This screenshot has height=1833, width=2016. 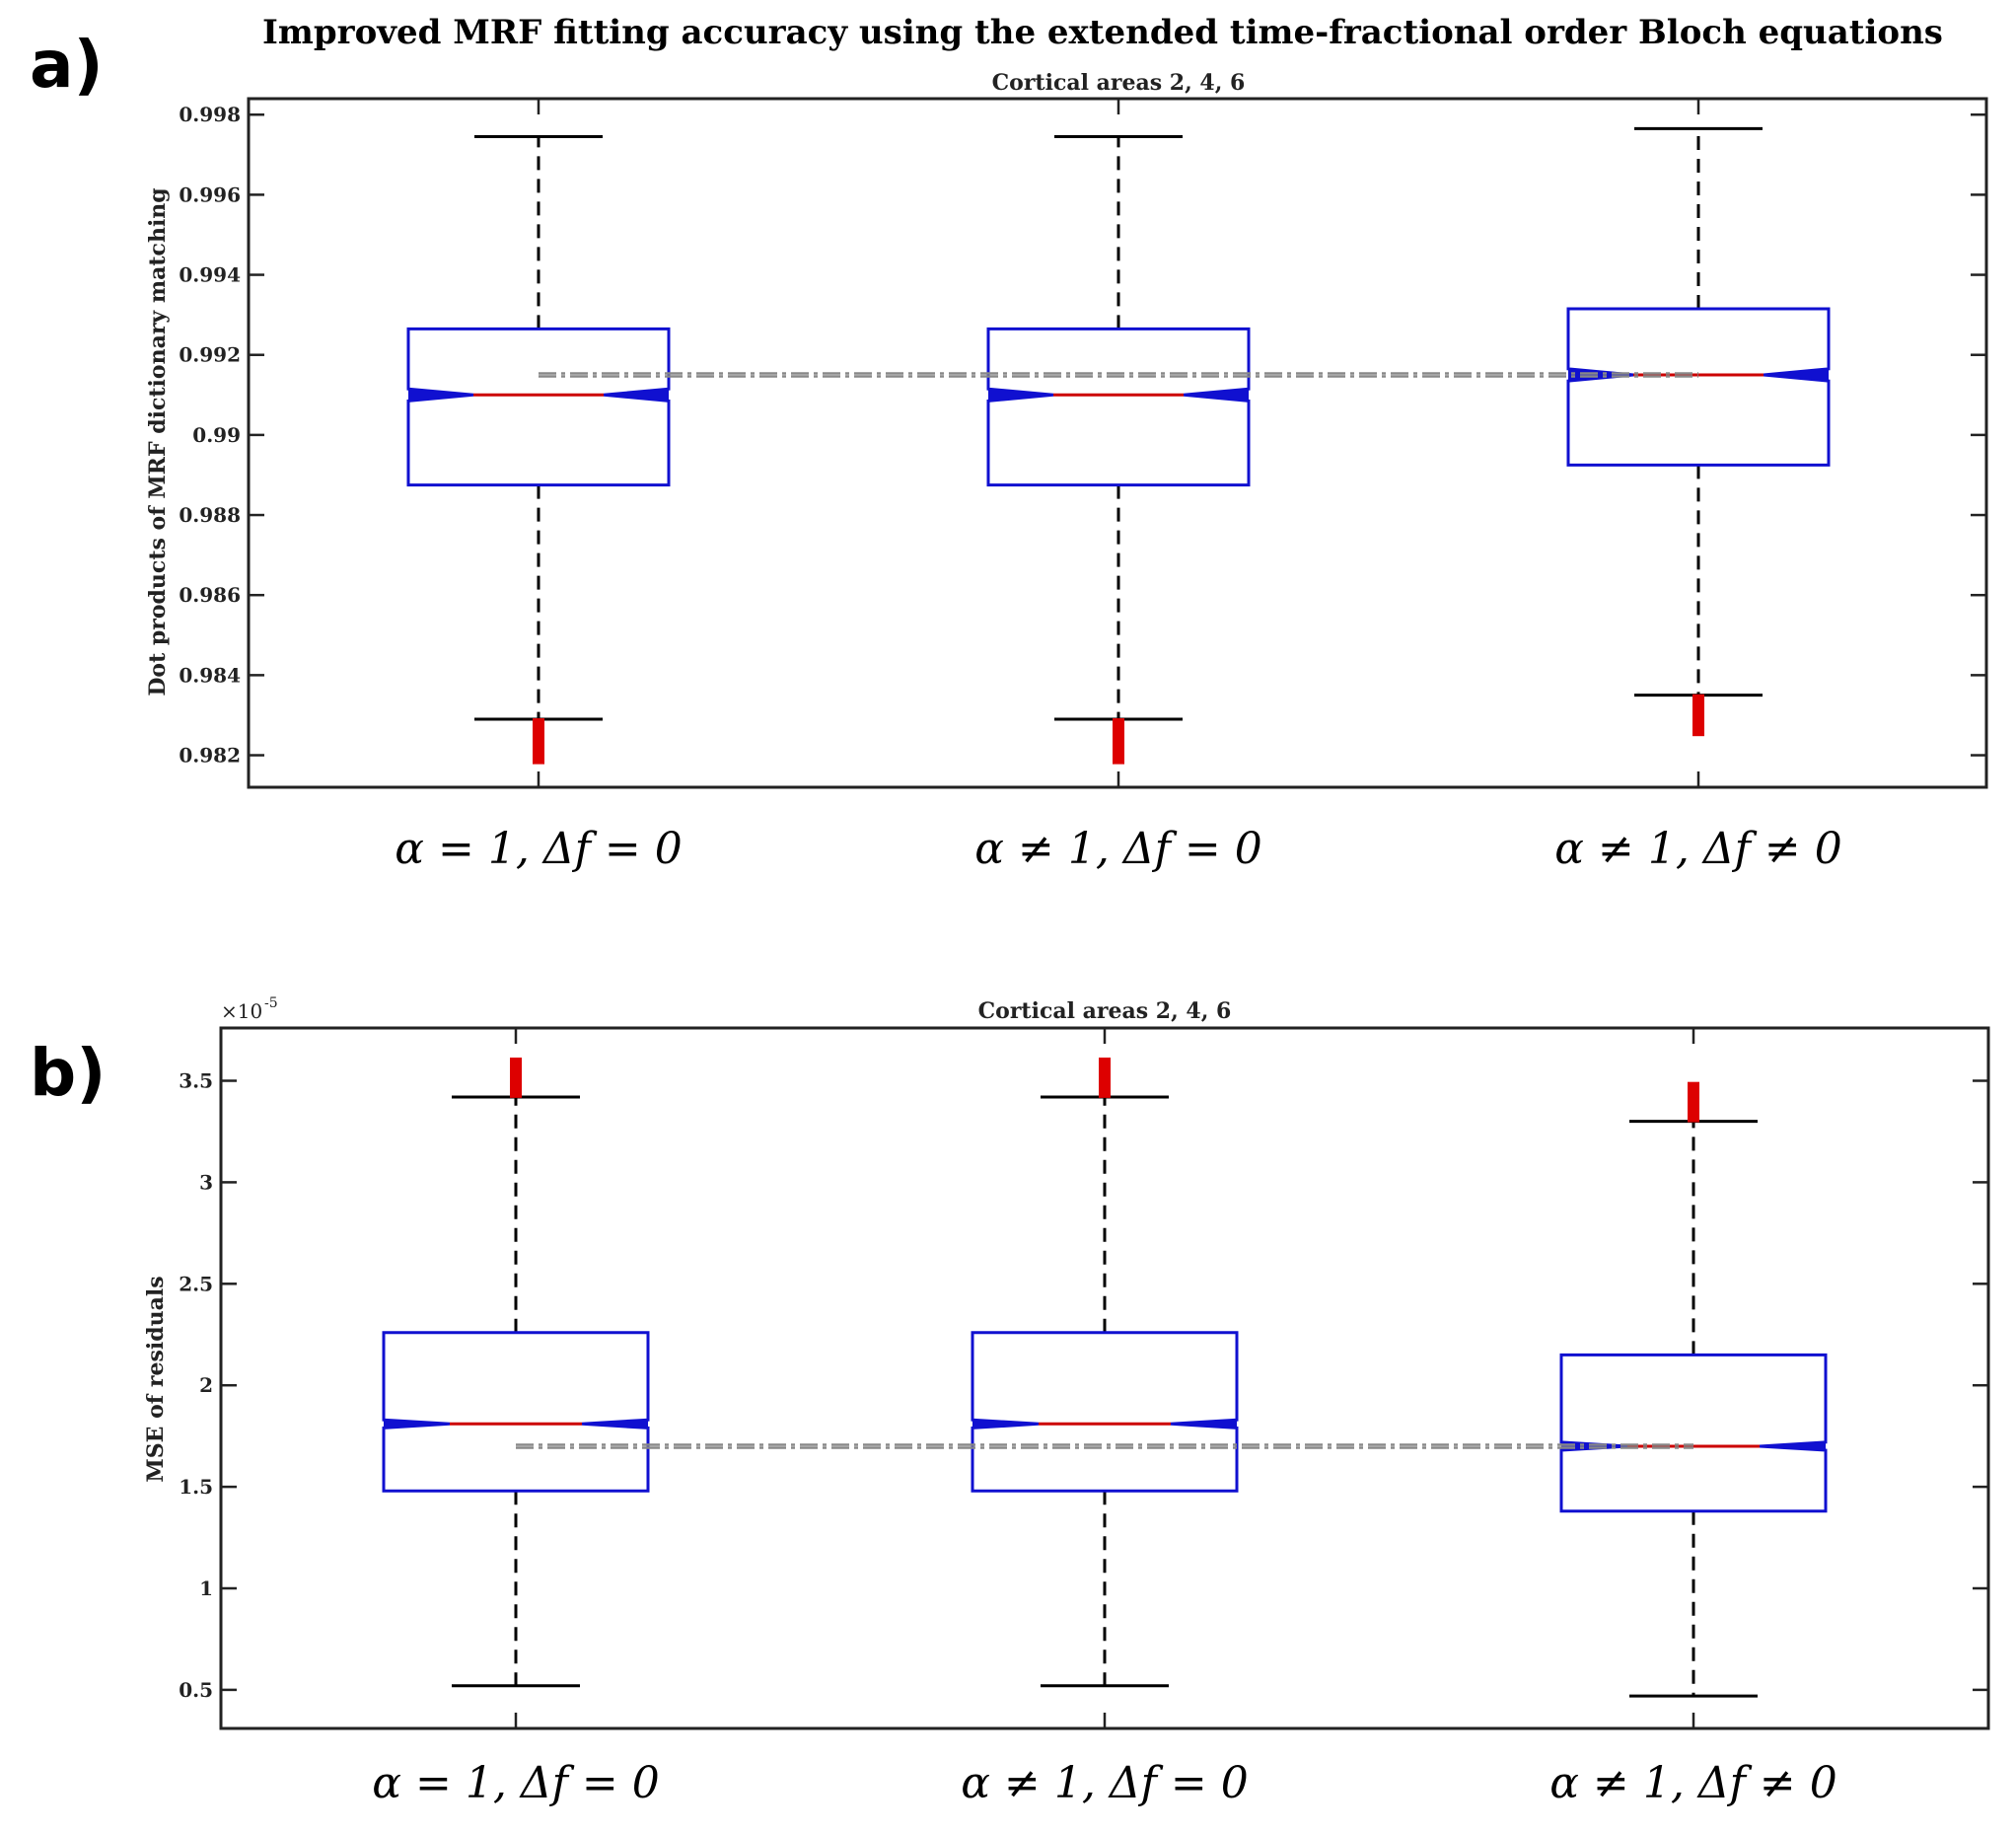 What do you see at coordinates (210, 275) in the screenshot?
I see `y-tick-label: 0.994` at bounding box center [210, 275].